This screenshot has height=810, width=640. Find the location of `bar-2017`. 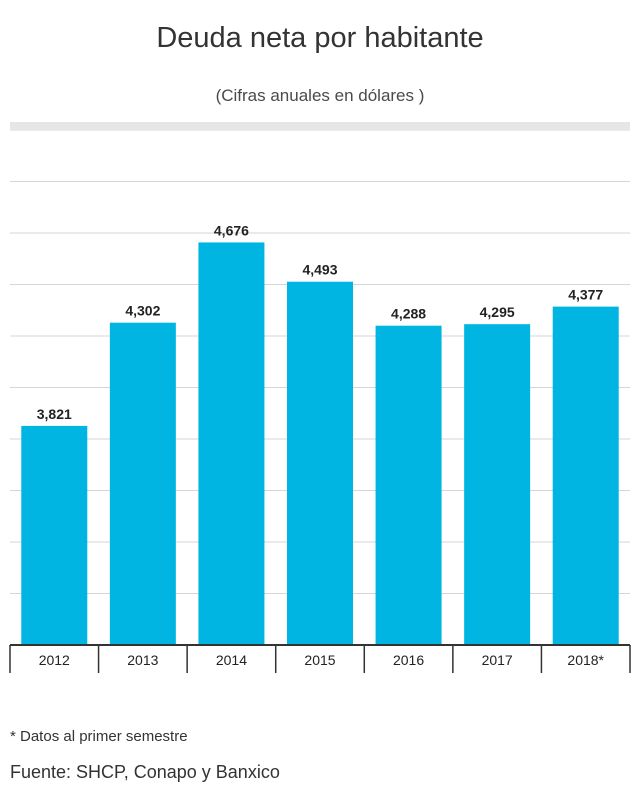

bar-2017 is located at coordinates (497, 484).